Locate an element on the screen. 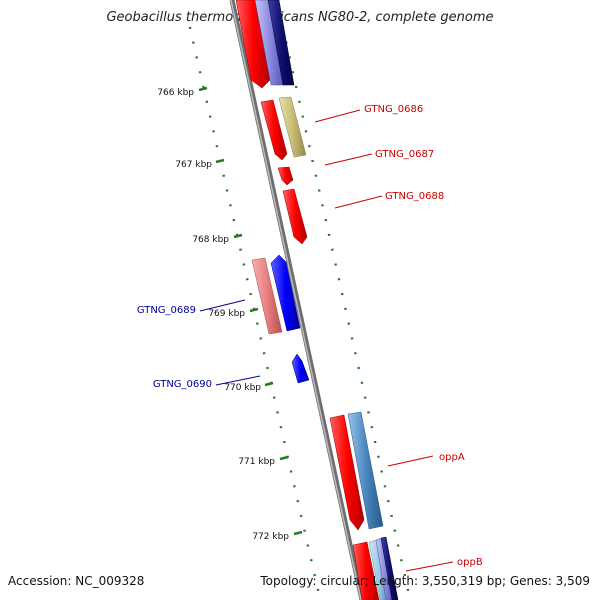  cds-reverse-block is located at coordinates (281, 43).